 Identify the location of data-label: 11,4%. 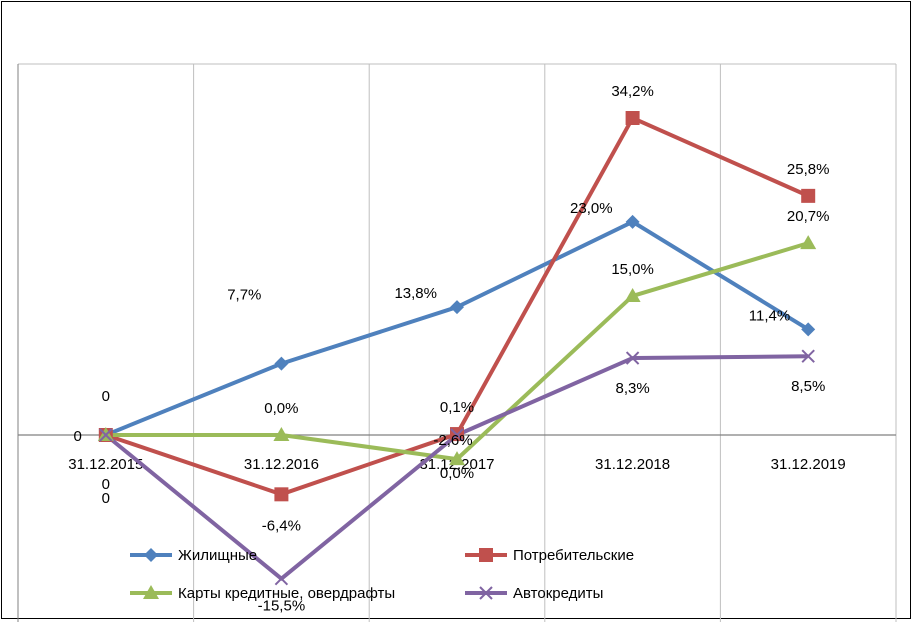
(769, 315).